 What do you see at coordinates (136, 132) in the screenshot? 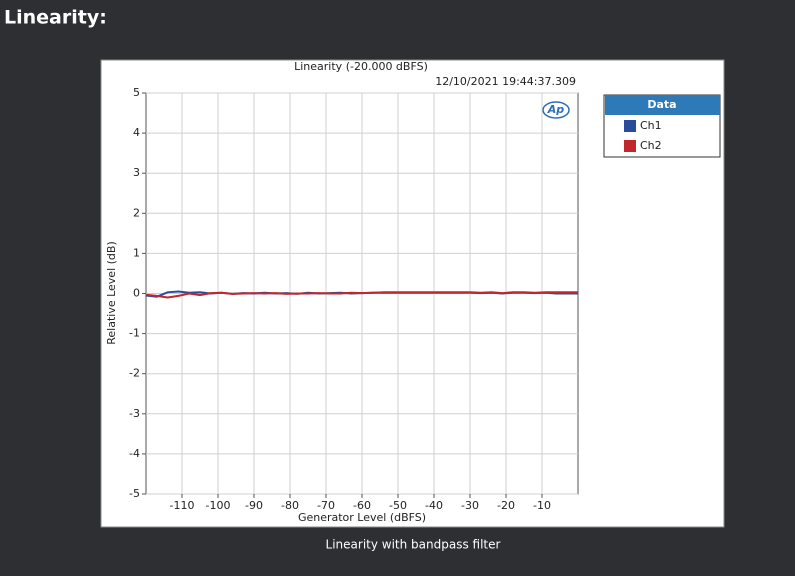
I see `y-tick-label: 4` at bounding box center [136, 132].